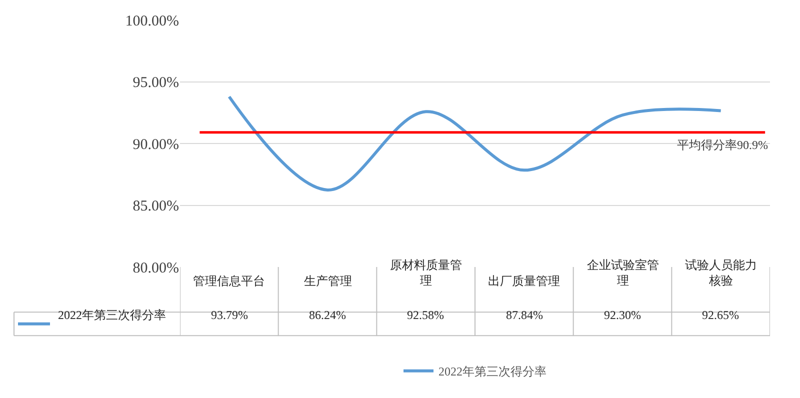 The height and width of the screenshot is (398, 800). I want to click on ref-line-label: 平均得分率90.9%, so click(722, 145).